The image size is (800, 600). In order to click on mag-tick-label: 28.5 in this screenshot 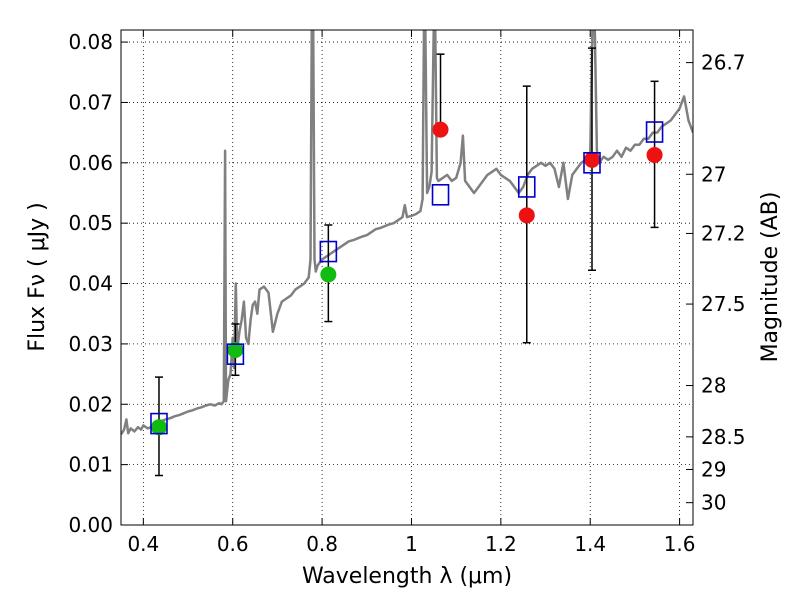, I will do `click(723, 437)`.